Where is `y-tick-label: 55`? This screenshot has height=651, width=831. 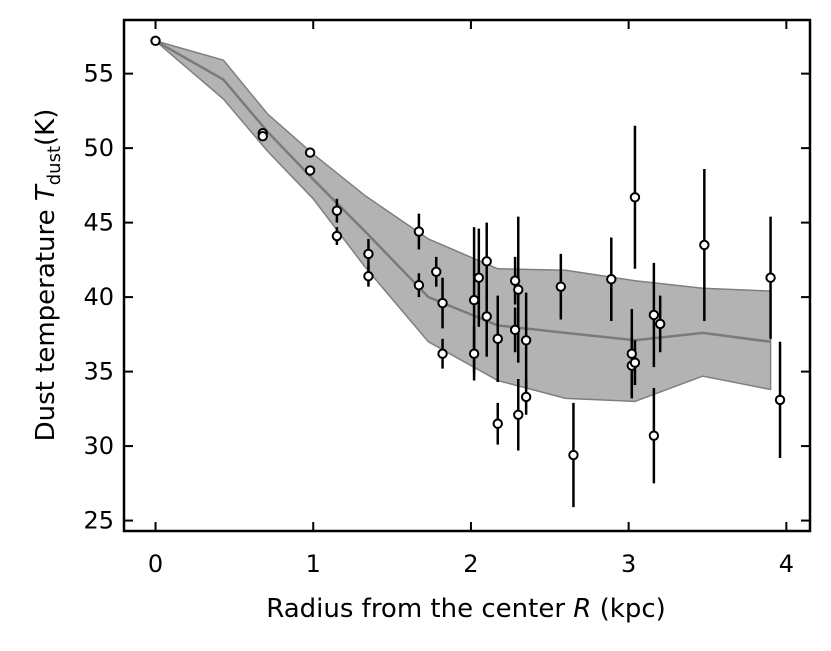 y-tick-label: 55 is located at coordinates (98, 74).